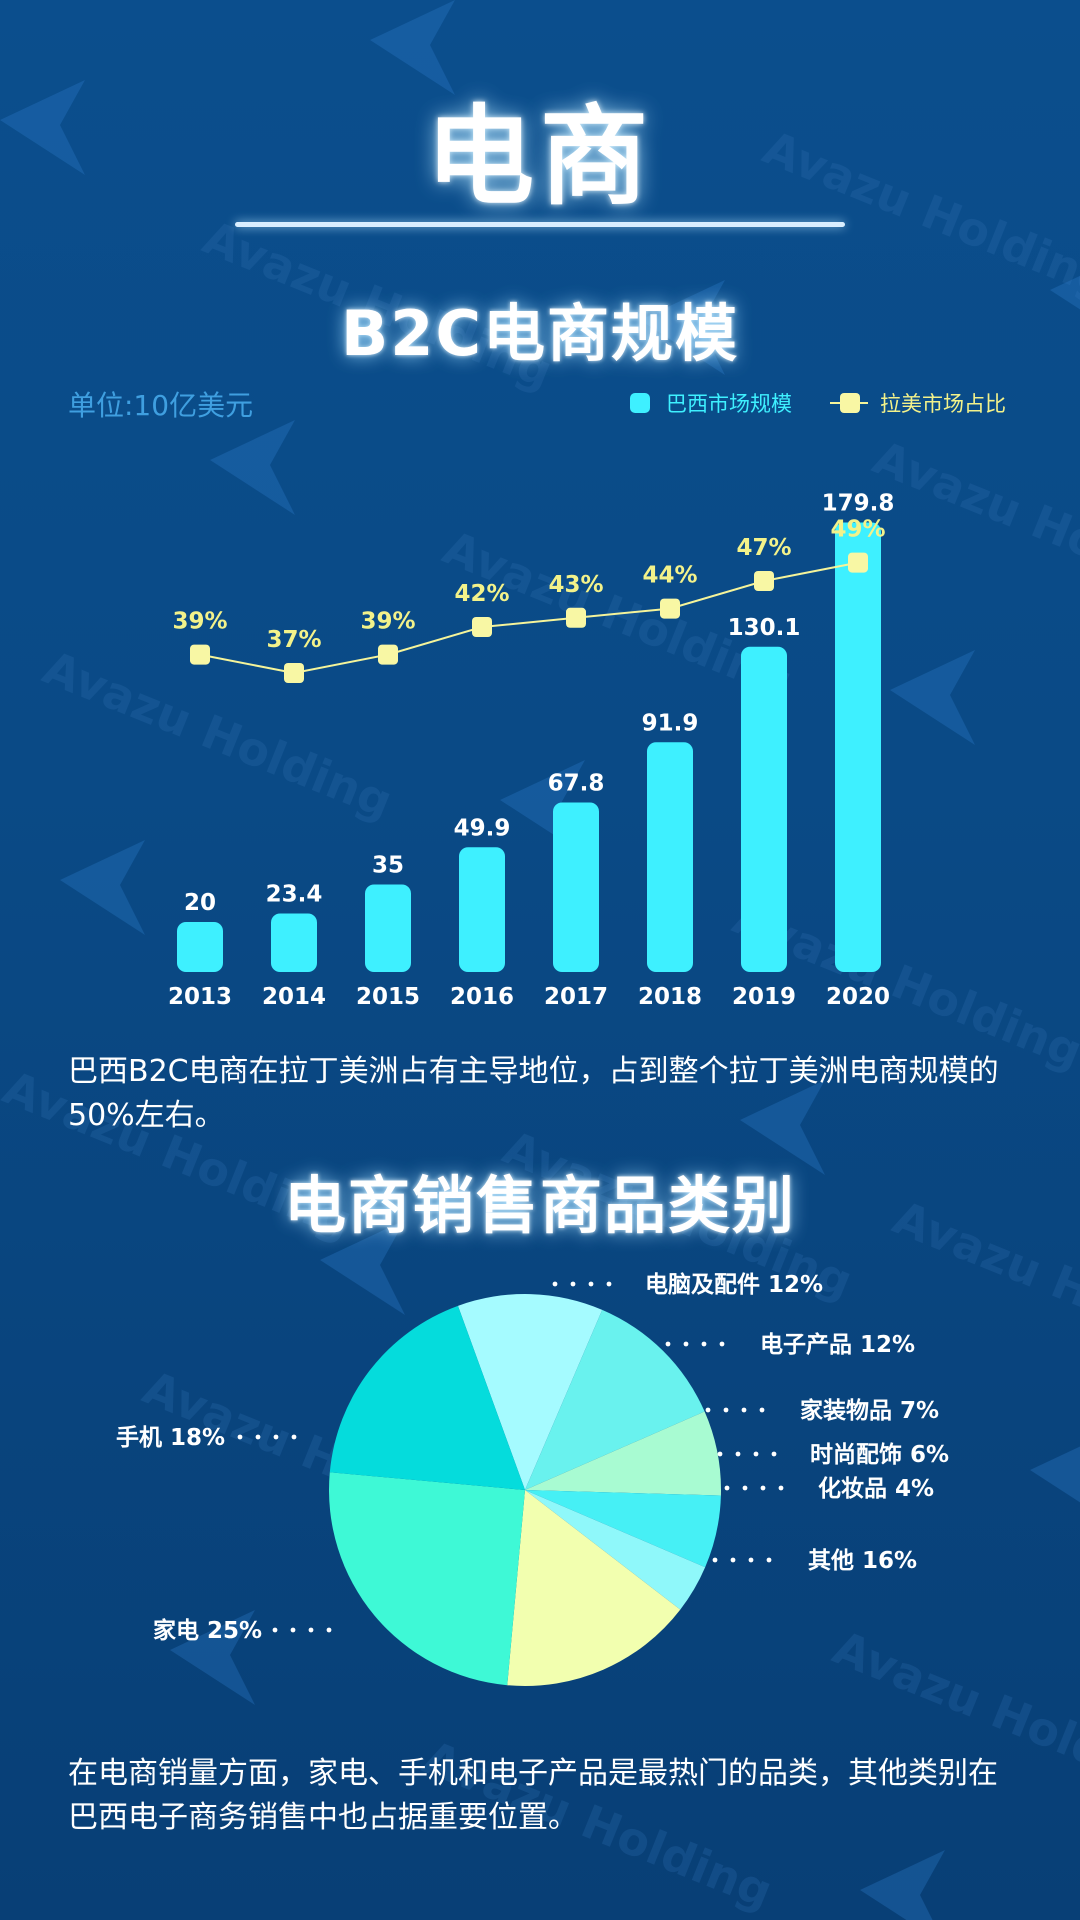 The width and height of the screenshot is (1080, 1920). I want to click on x-tick-label-2018: 2018, so click(670, 997).